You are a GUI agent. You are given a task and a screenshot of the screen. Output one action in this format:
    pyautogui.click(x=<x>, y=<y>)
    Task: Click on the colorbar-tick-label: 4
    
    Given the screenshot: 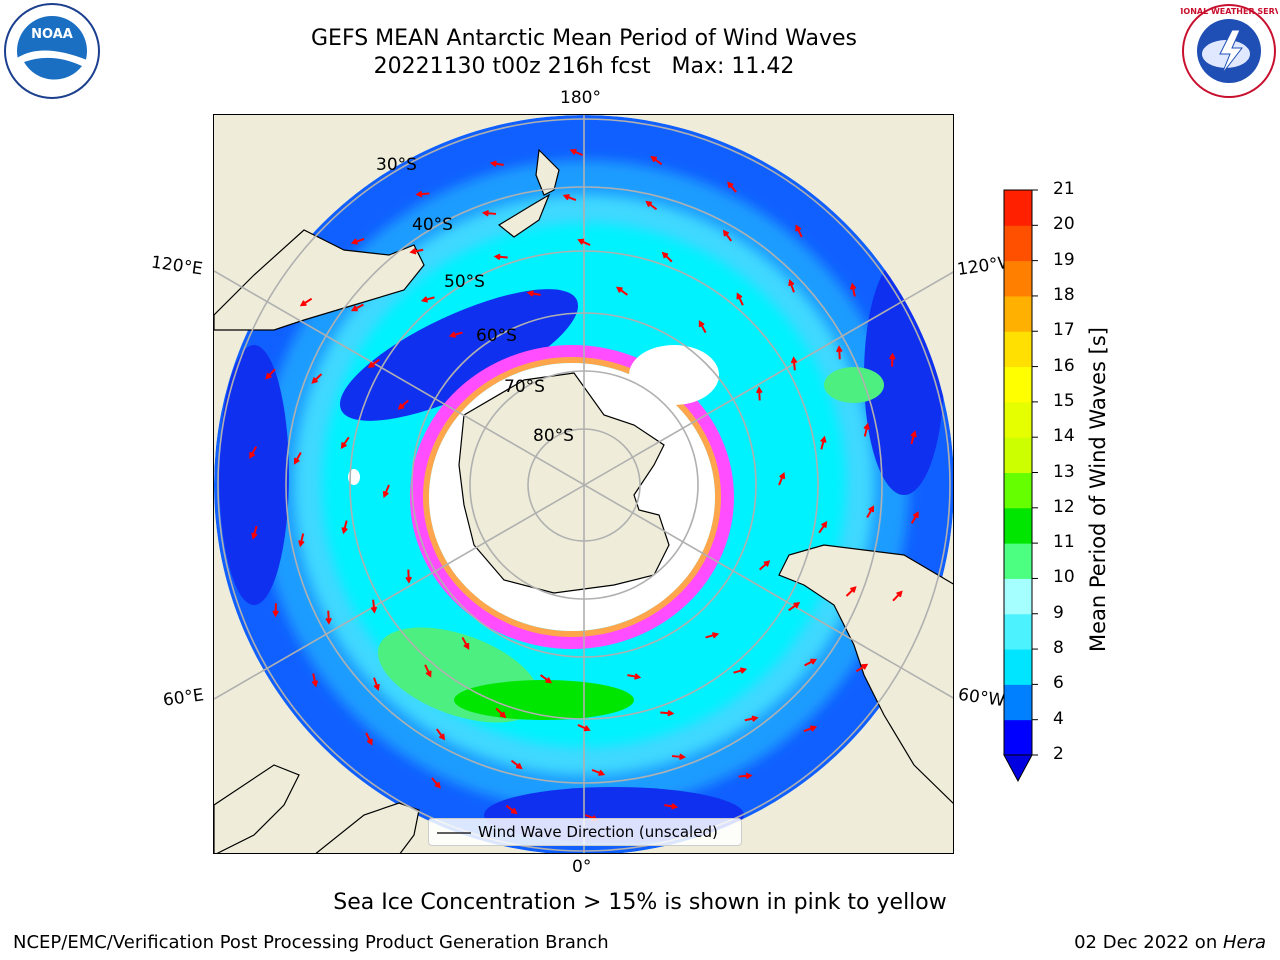 What is the action you would take?
    pyautogui.click(x=1058, y=718)
    